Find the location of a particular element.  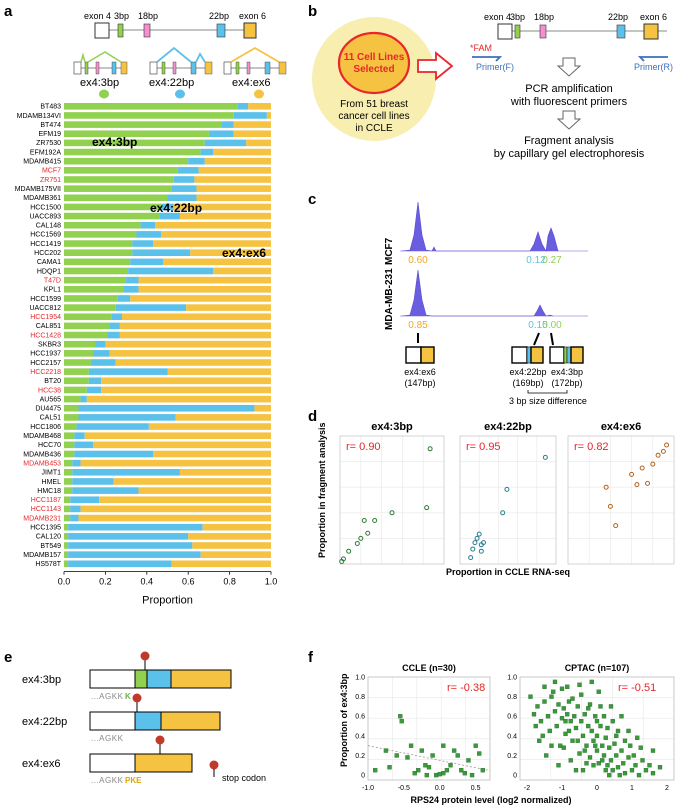

cell-line-label: MDAMB231 is located at coordinates (42, 518).